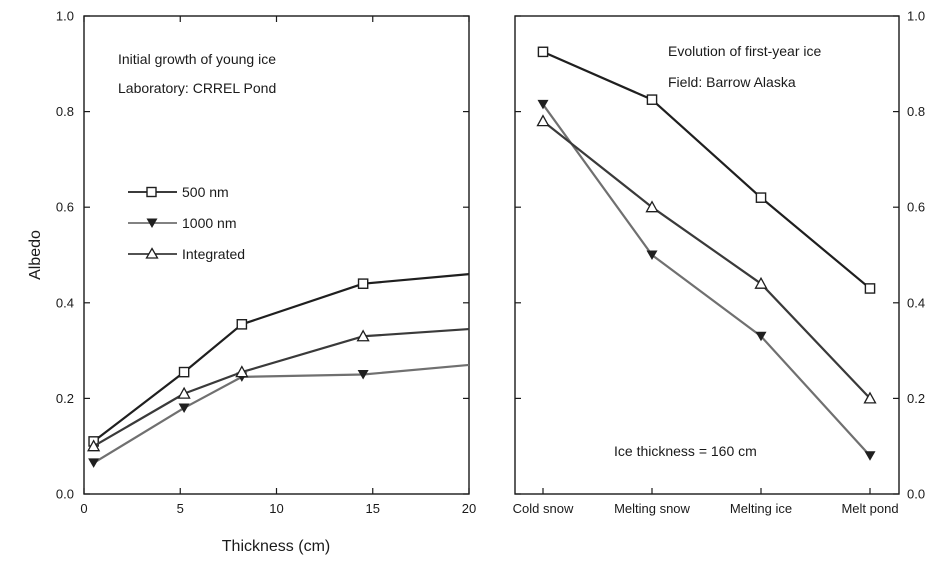  I want to click on left-y-tick-label-5: 1.0, so click(65, 16).